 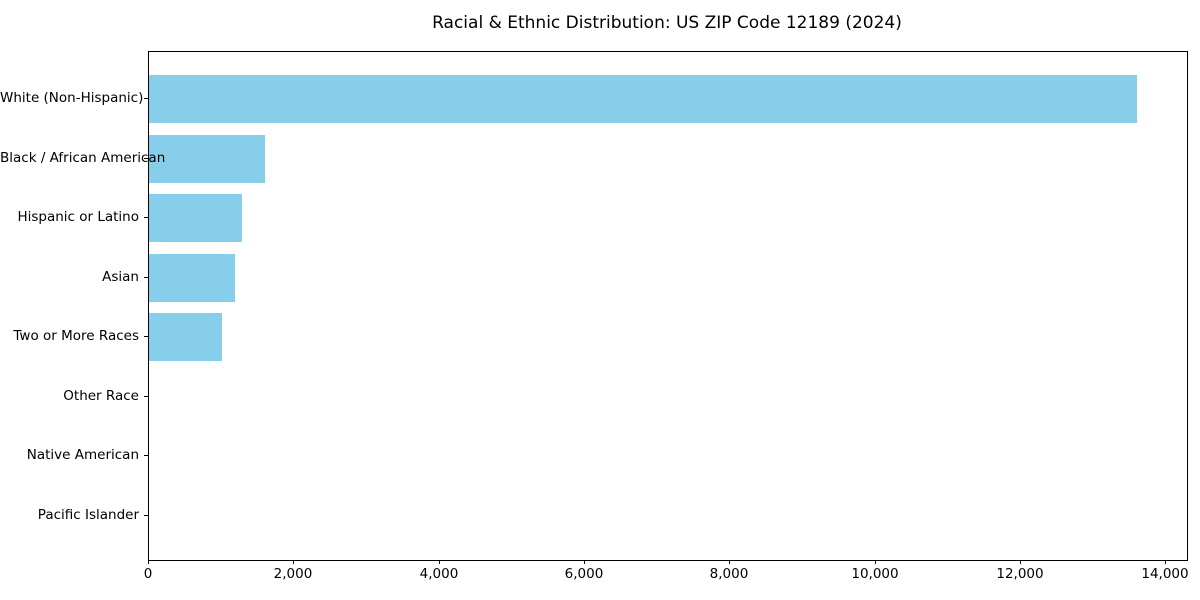 What do you see at coordinates (729, 574) in the screenshot?
I see `x-tick-label-8000: 8,000` at bounding box center [729, 574].